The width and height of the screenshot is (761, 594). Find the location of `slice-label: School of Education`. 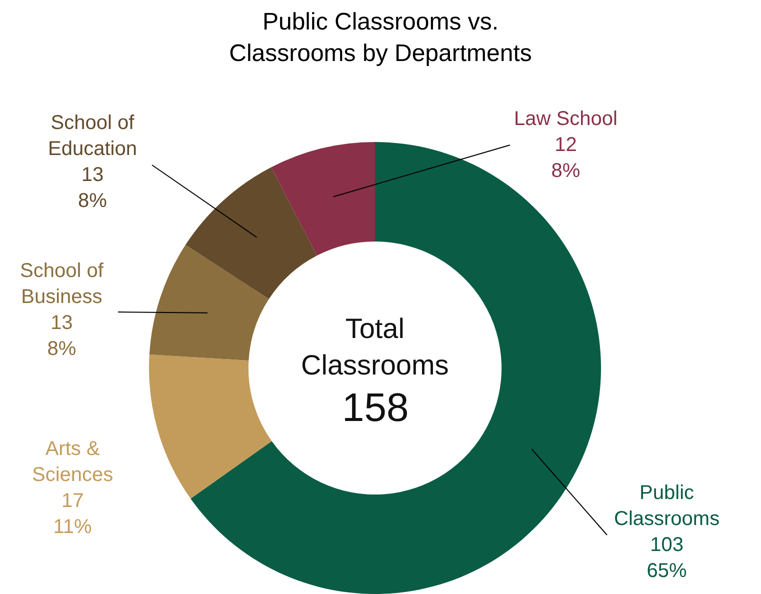

slice-label: School of Education is located at coordinates (92, 136).